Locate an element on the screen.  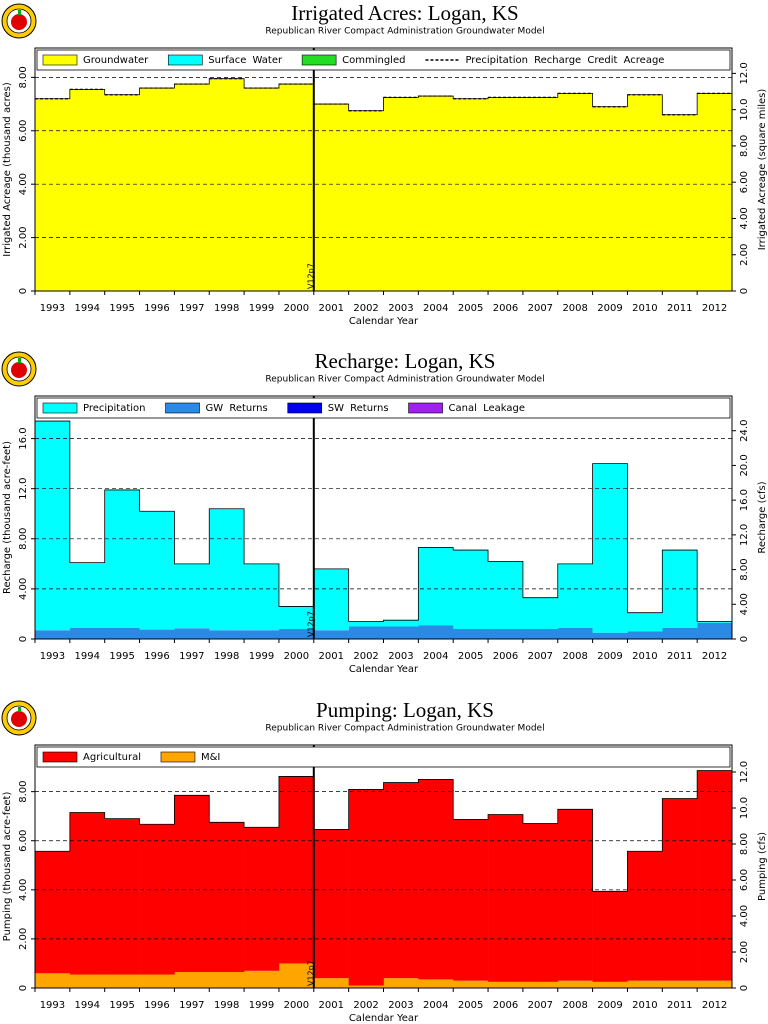
legend-label: GW Returns is located at coordinates (237, 408).